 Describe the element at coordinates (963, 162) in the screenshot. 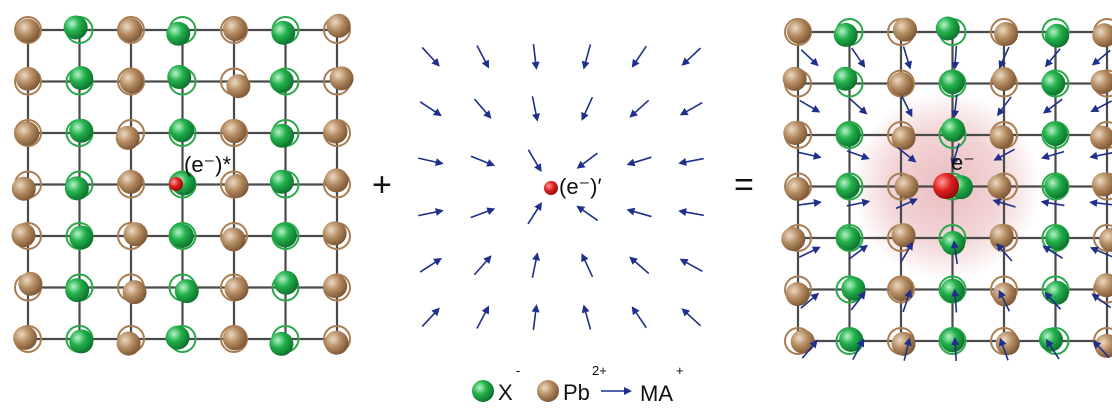

I see `right-electron-label: e⁻` at that location.